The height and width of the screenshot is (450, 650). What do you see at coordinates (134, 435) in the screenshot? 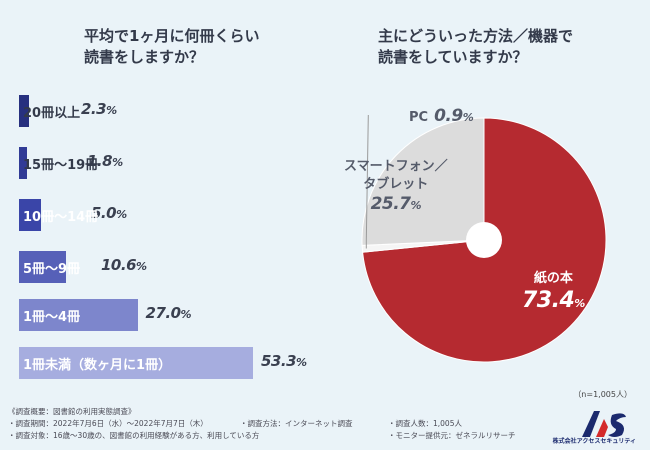
I see `survey-target: ・調査対象：16歳〜30歳の、図書館の利用経験がある方、利用している方` at bounding box center [134, 435].